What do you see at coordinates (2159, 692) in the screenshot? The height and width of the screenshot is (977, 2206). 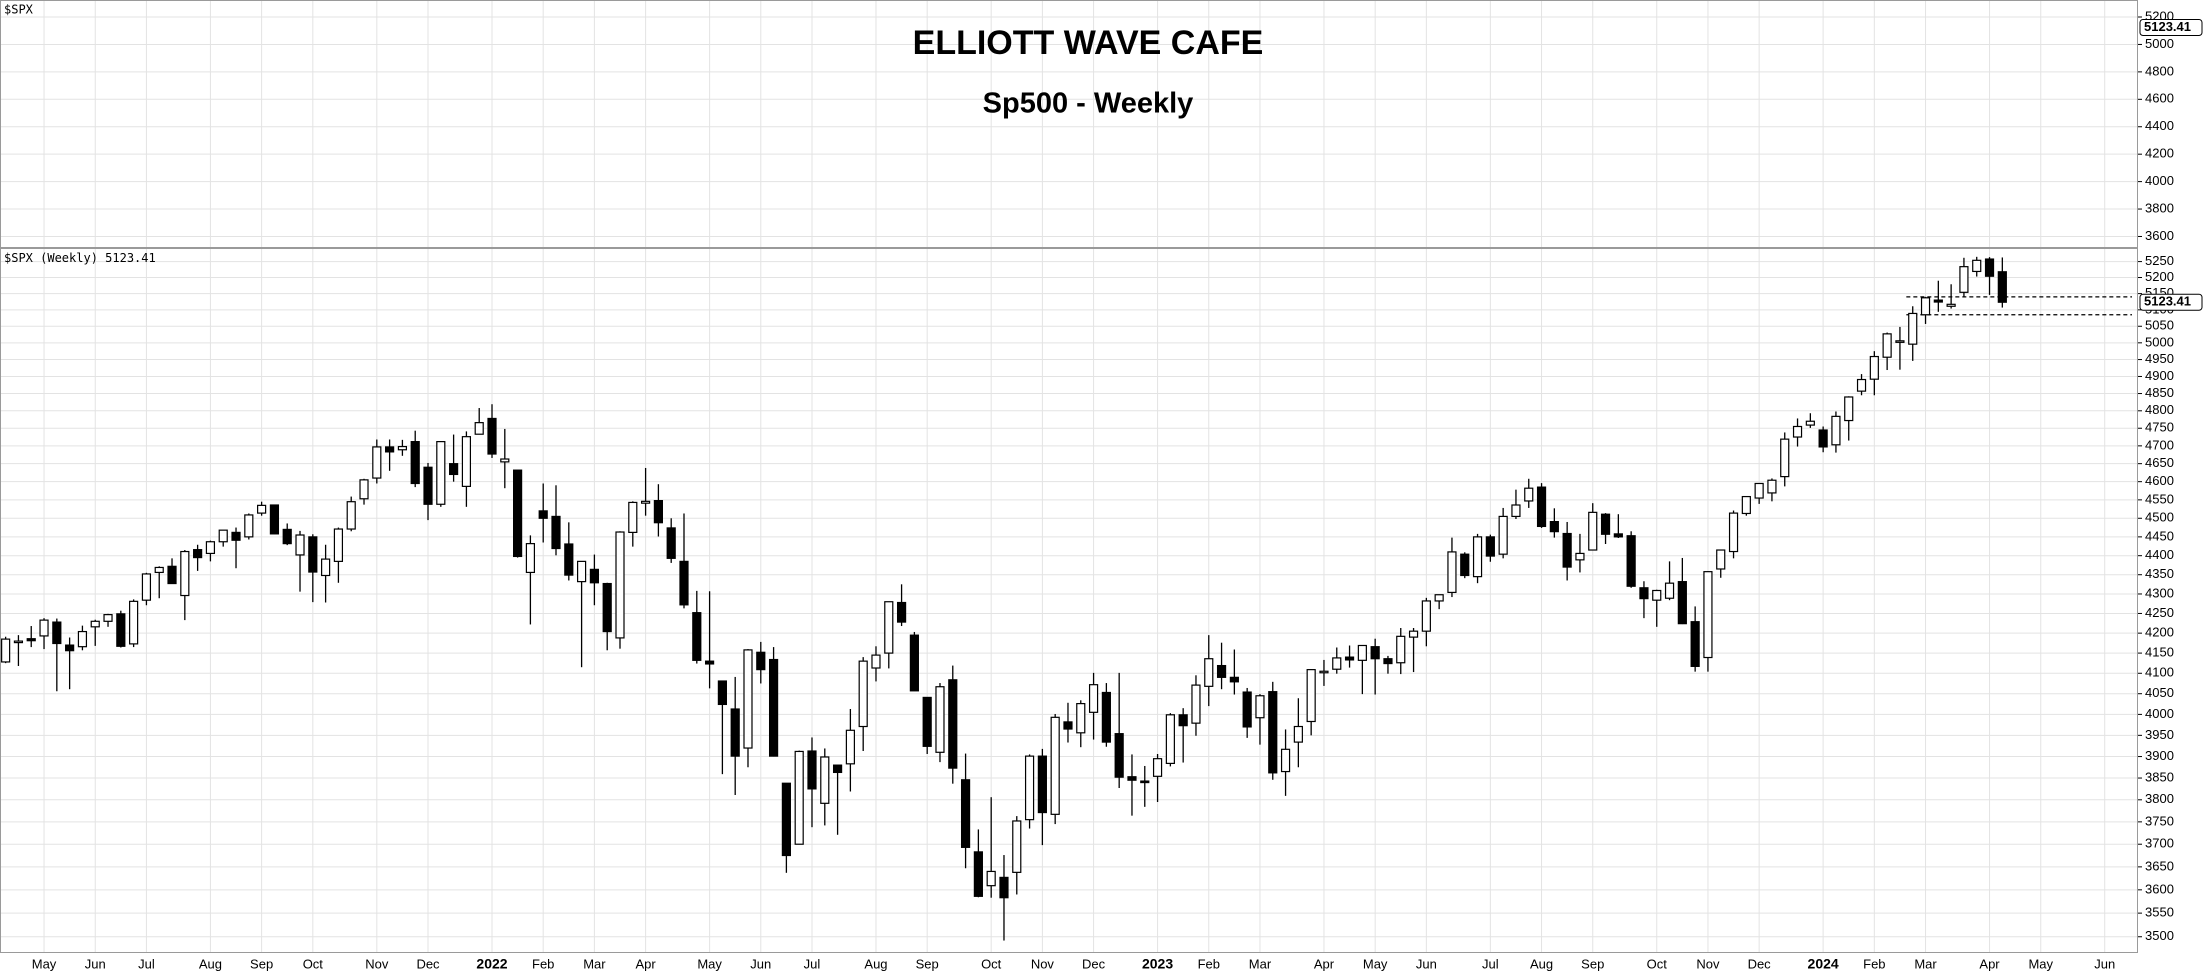 I see `y-tick-label: 4050` at bounding box center [2159, 692].